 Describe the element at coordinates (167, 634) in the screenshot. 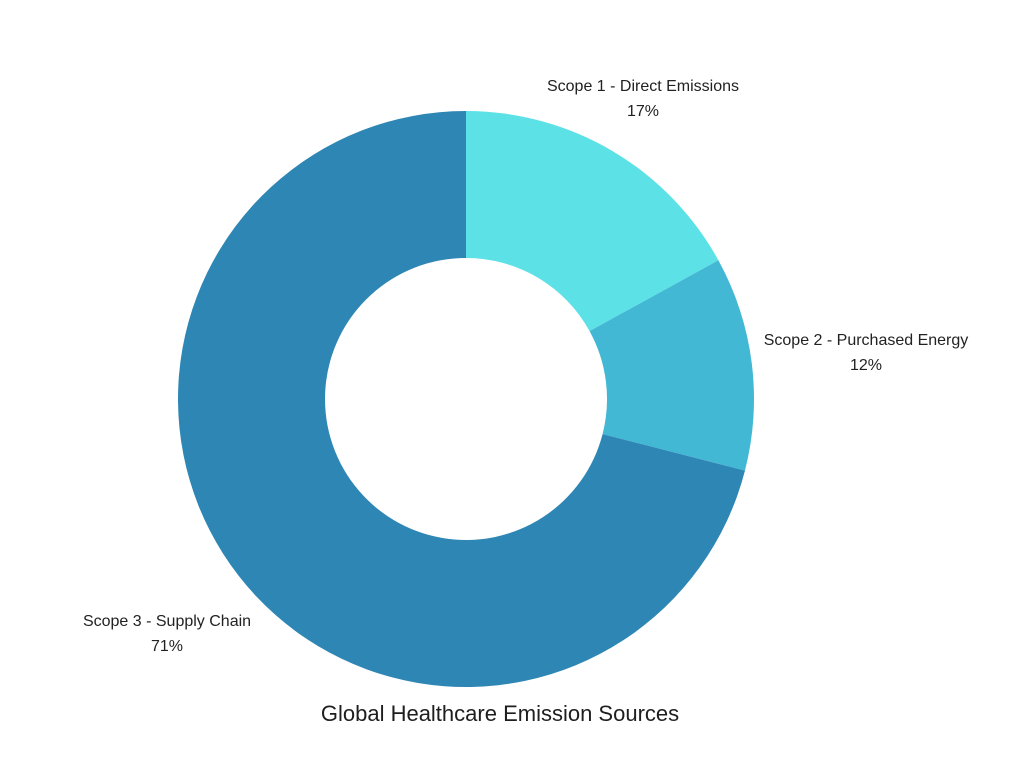

I see `slice-label-scope-3: Scope 3 - Supply Chain 71%` at that location.